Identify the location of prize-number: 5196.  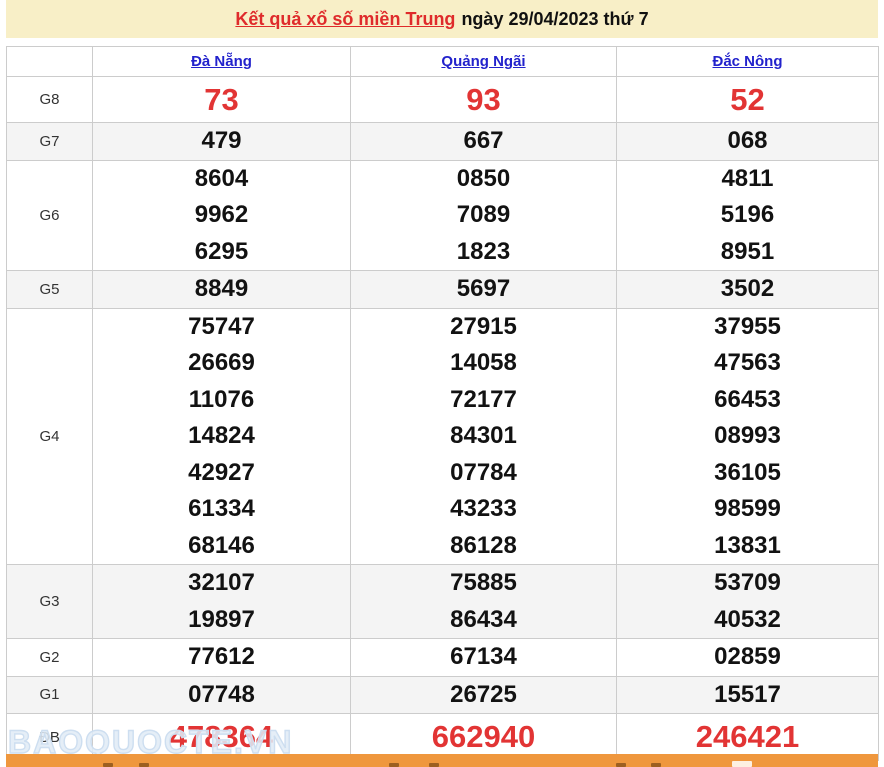
(747, 214).